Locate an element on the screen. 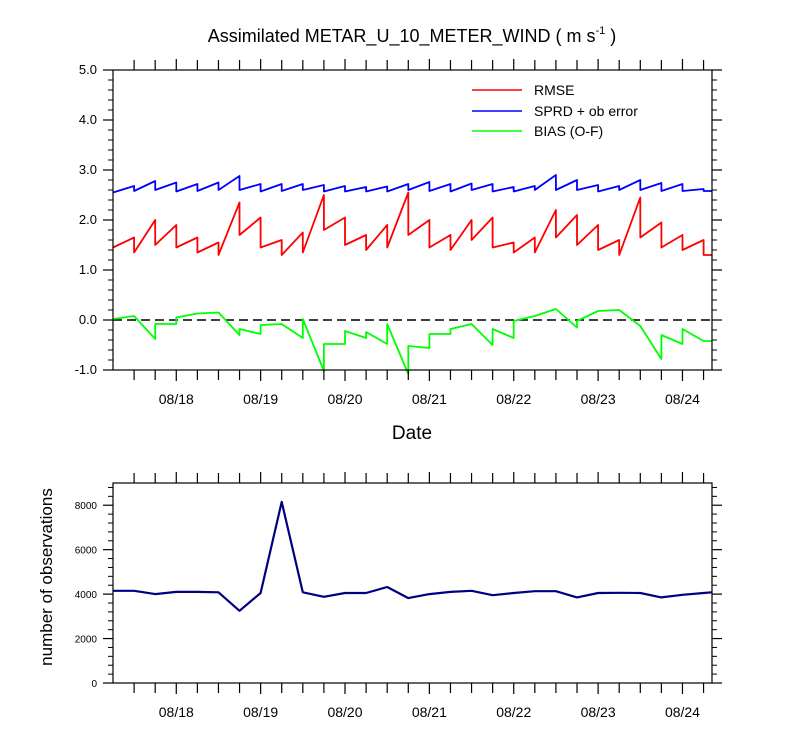 This screenshot has width=800, height=750. y-tick-label: 0 is located at coordinates (94, 684).